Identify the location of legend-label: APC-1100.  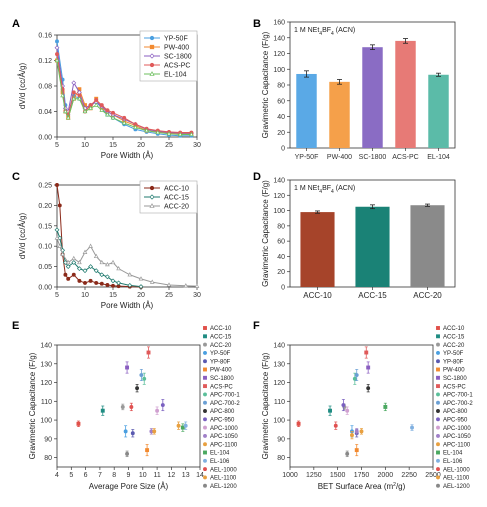
(457, 445).